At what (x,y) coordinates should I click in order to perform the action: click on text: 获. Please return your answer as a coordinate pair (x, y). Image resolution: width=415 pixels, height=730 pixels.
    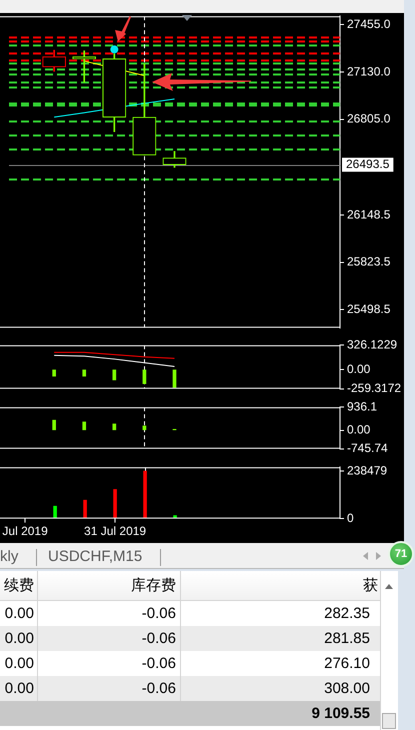
    Looking at the image, I should click on (370, 586).